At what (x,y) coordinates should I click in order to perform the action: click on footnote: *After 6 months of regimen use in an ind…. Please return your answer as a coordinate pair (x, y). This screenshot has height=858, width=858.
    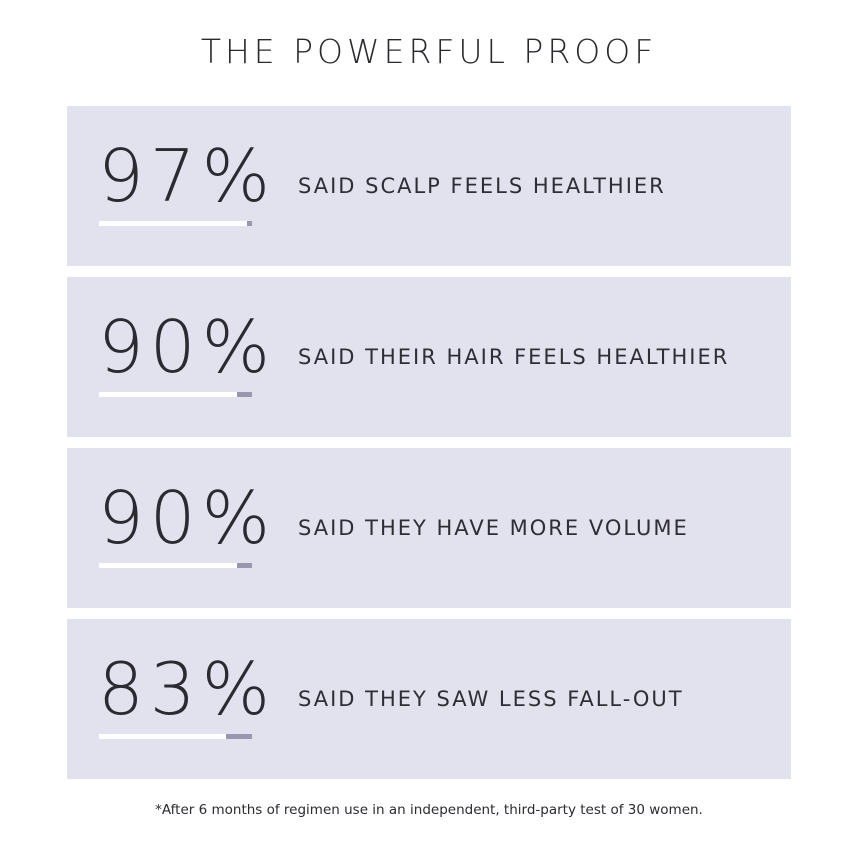
    Looking at the image, I should click on (429, 810).